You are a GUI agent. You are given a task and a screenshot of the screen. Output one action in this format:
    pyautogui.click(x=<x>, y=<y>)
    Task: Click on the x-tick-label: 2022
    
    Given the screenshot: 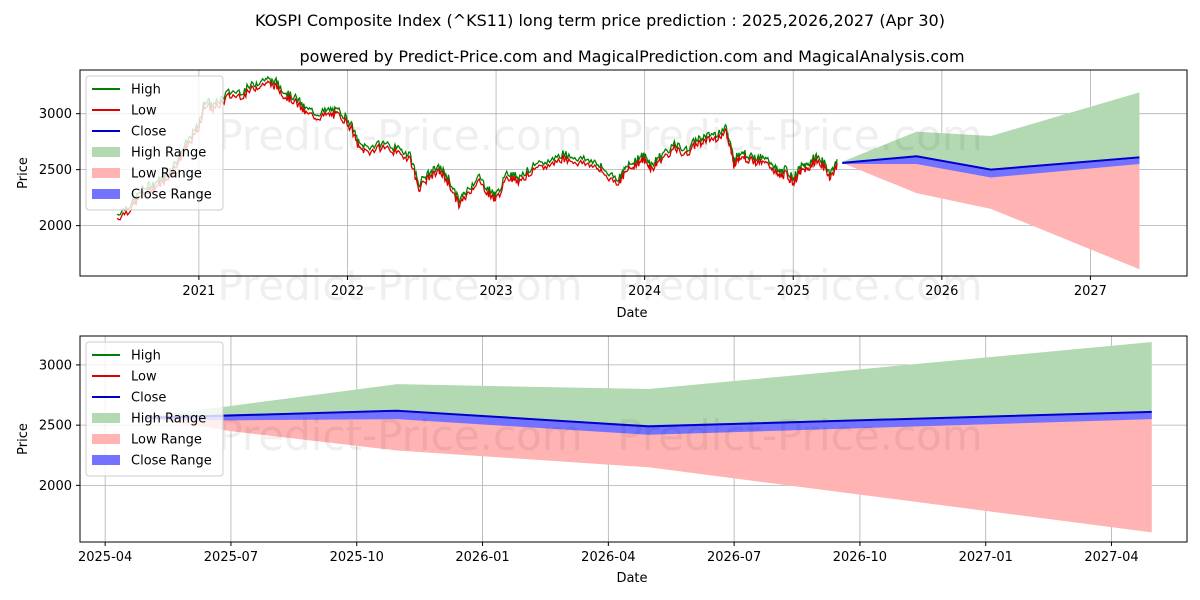 What is the action you would take?
    pyautogui.click(x=347, y=291)
    